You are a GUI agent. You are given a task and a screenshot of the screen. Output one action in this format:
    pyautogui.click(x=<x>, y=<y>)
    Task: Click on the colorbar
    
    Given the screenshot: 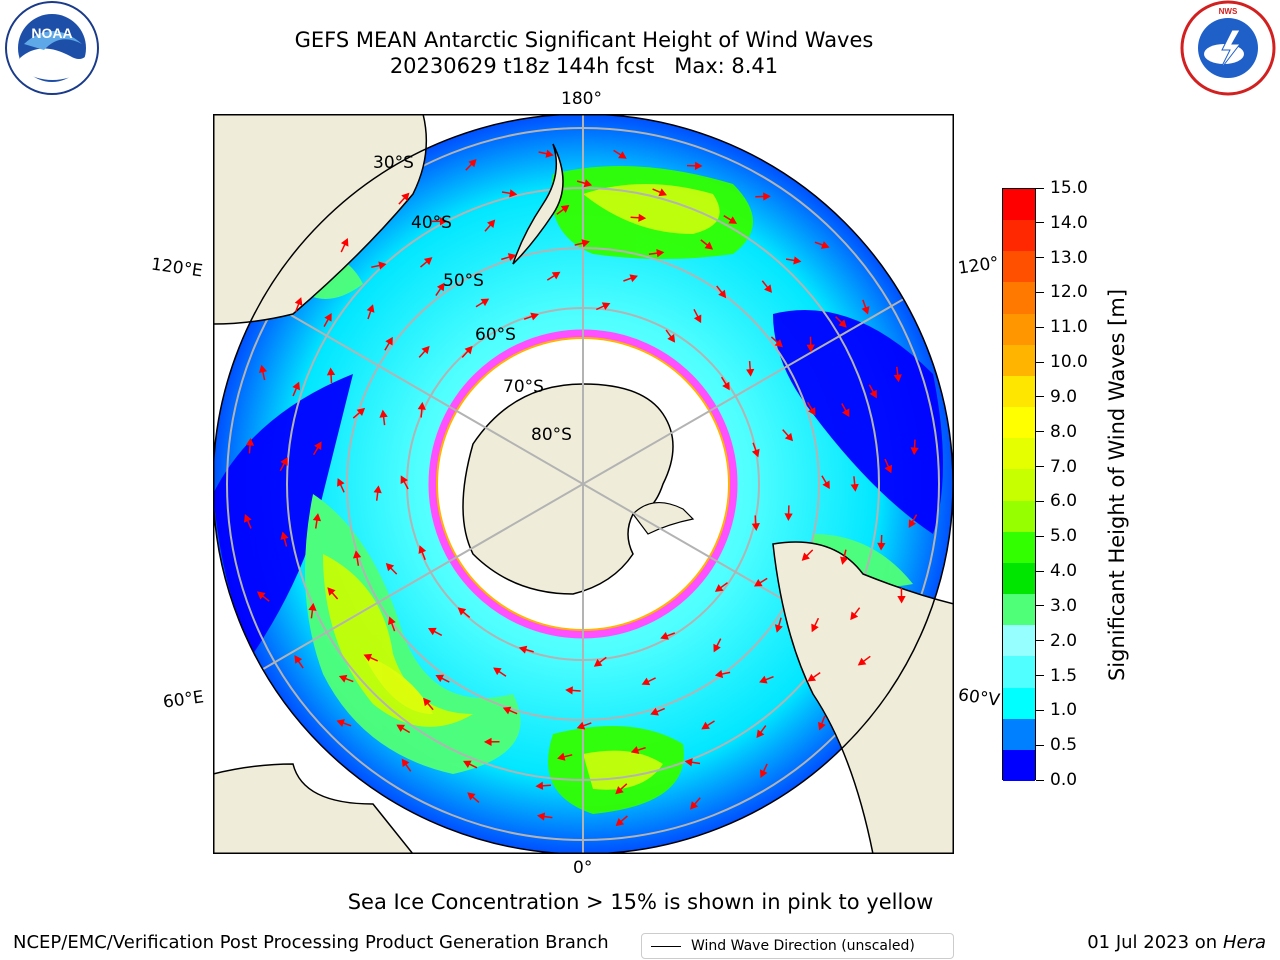 What is the action you would take?
    pyautogui.click(x=1019, y=485)
    